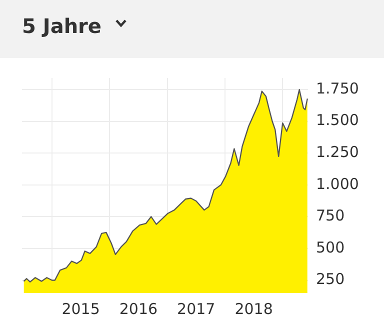 This screenshot has height=335, width=384. I want to click on x-tick-label: 2016, so click(138, 309).